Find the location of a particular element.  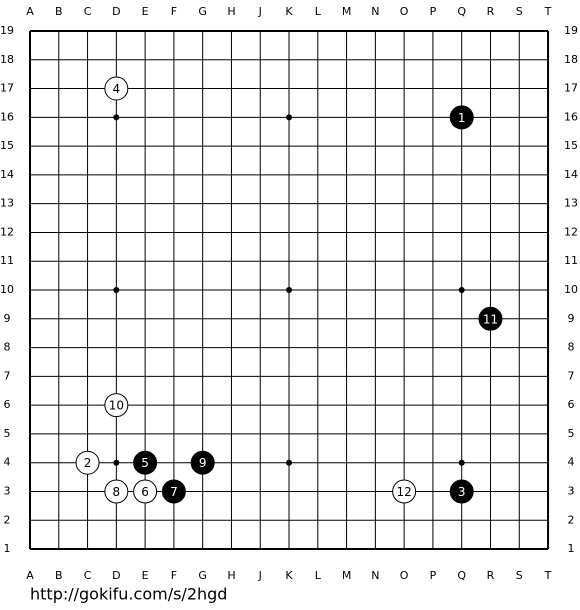

move-number: 8 is located at coordinates (117, 492).